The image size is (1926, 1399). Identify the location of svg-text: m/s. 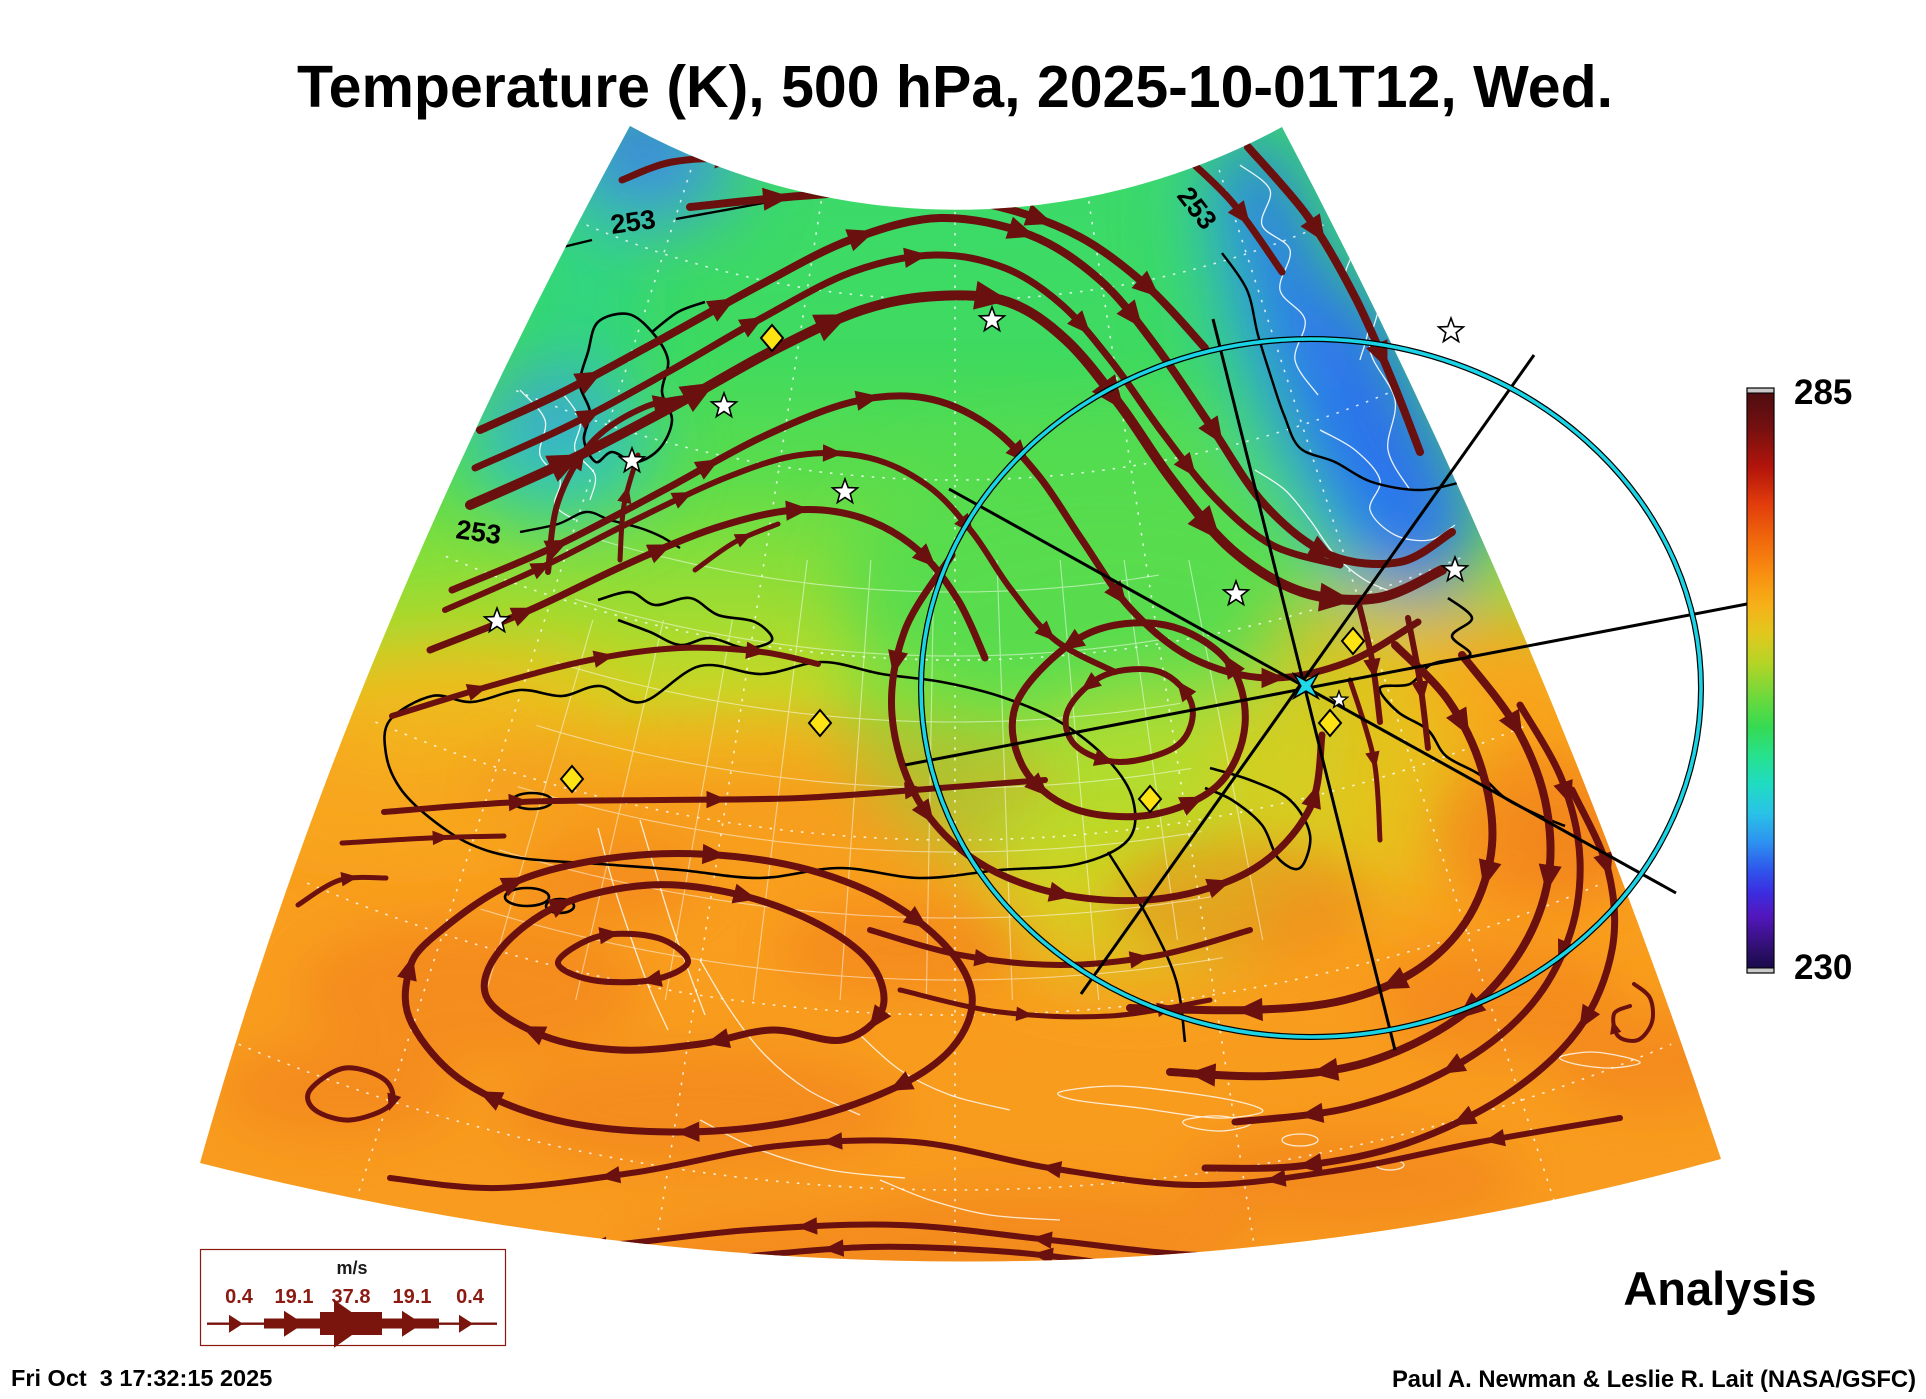
(351, 1268).